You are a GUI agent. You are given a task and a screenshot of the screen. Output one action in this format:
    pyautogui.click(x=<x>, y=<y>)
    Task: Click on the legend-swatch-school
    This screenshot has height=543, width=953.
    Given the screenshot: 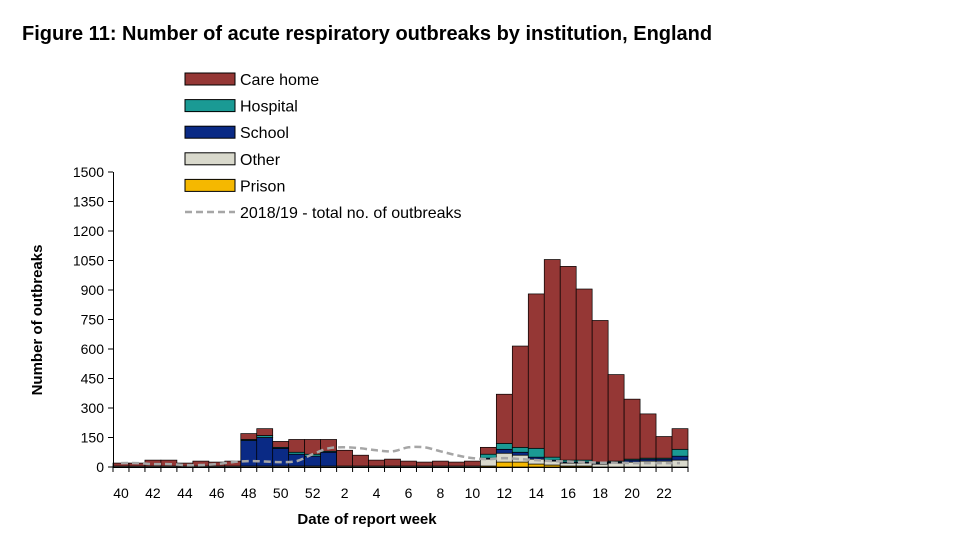 What is the action you would take?
    pyautogui.click(x=210, y=132)
    